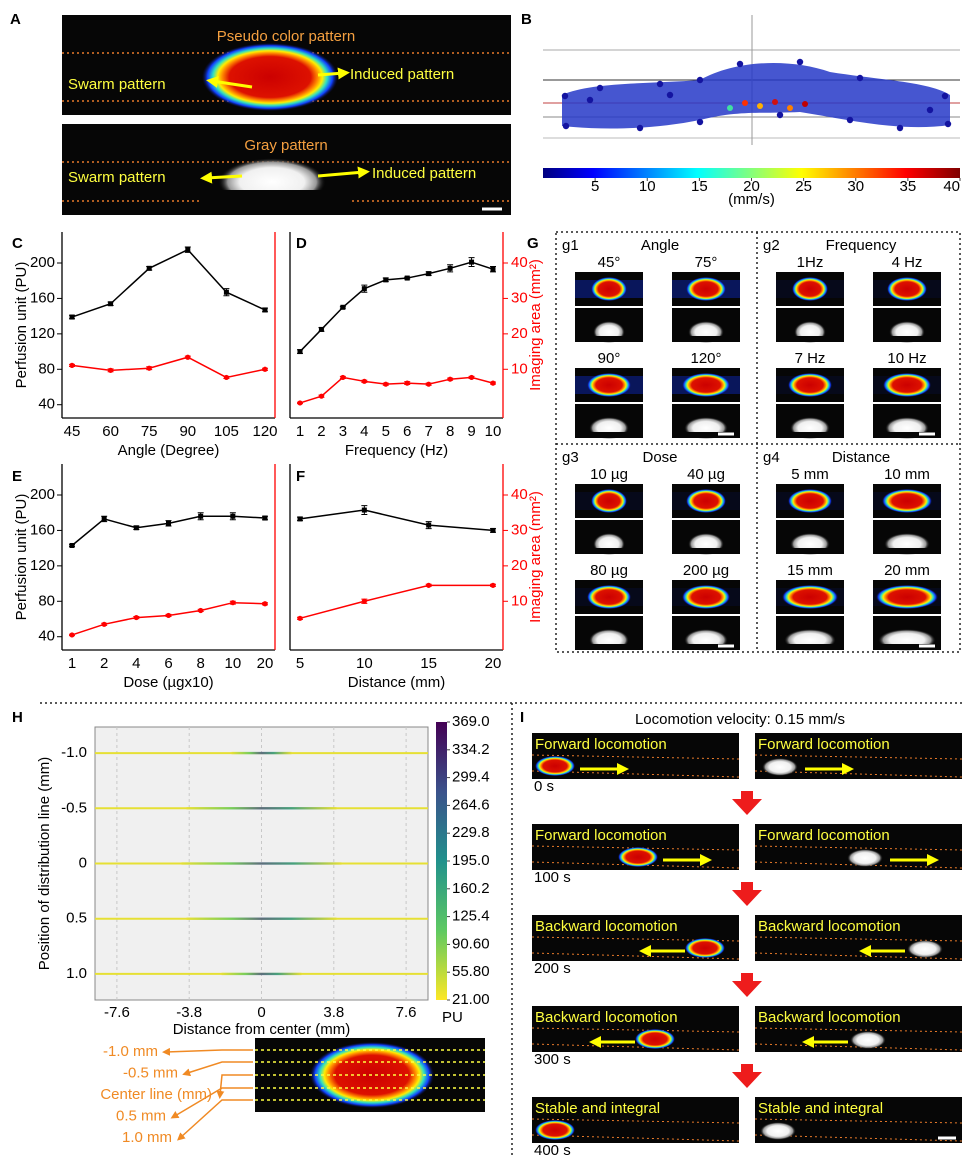 Image resolution: width=967 pixels, height=1158 pixels. I want to click on colorbar, so click(441, 861).